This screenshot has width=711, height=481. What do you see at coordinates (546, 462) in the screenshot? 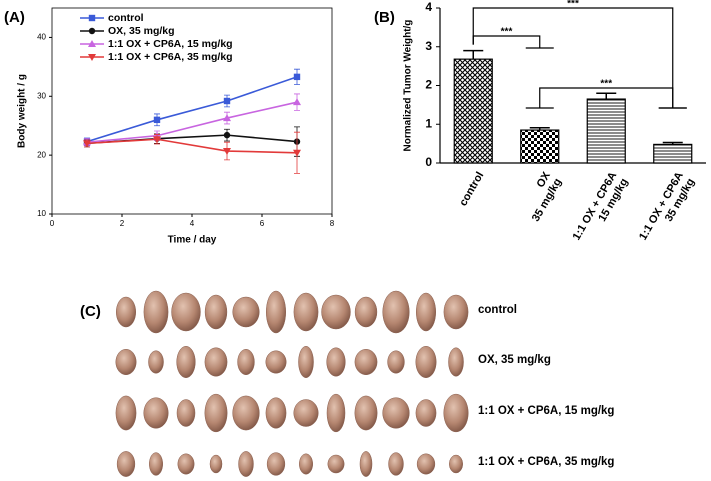
I see `row-label: 1:1 OX + CP6A, 35 mg/kg` at bounding box center [546, 462].